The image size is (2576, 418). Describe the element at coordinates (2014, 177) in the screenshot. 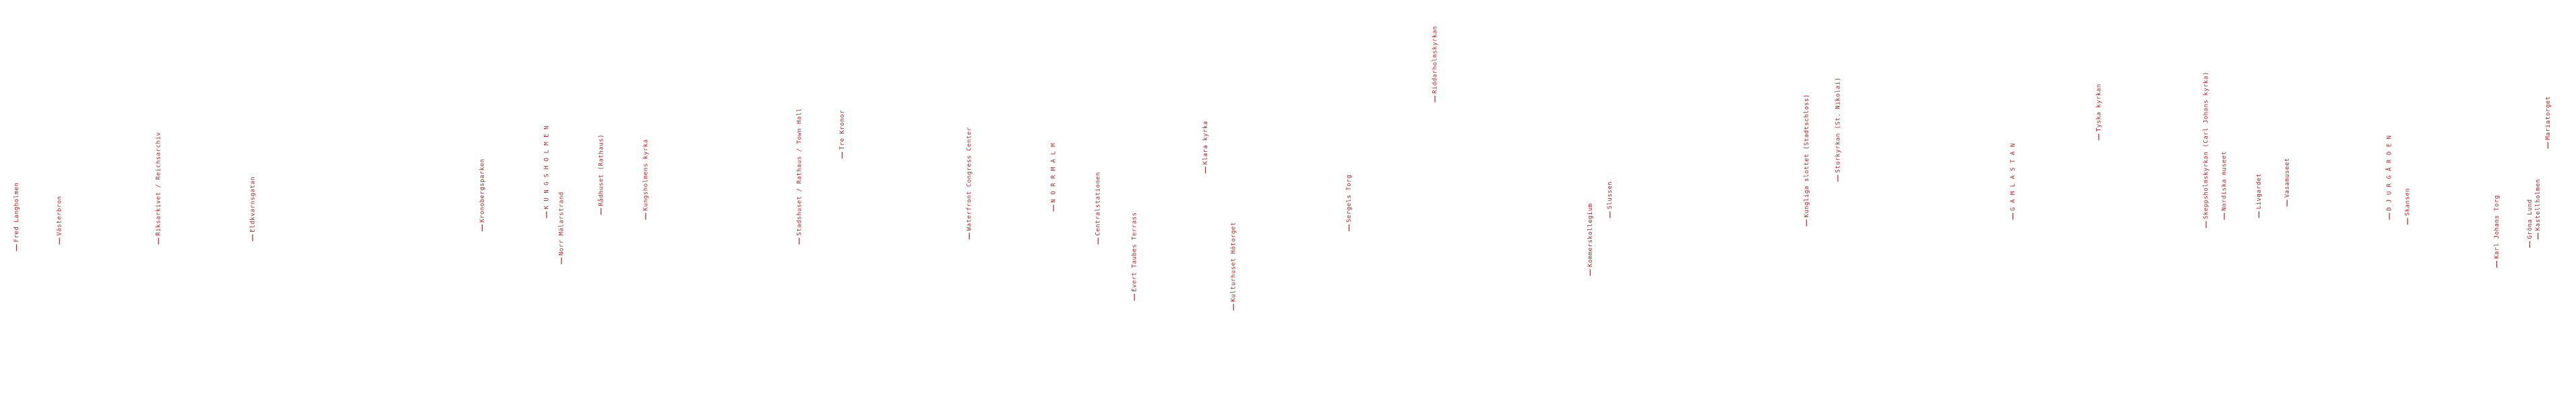

I see `place-label: G A M L A S T A N` at that location.